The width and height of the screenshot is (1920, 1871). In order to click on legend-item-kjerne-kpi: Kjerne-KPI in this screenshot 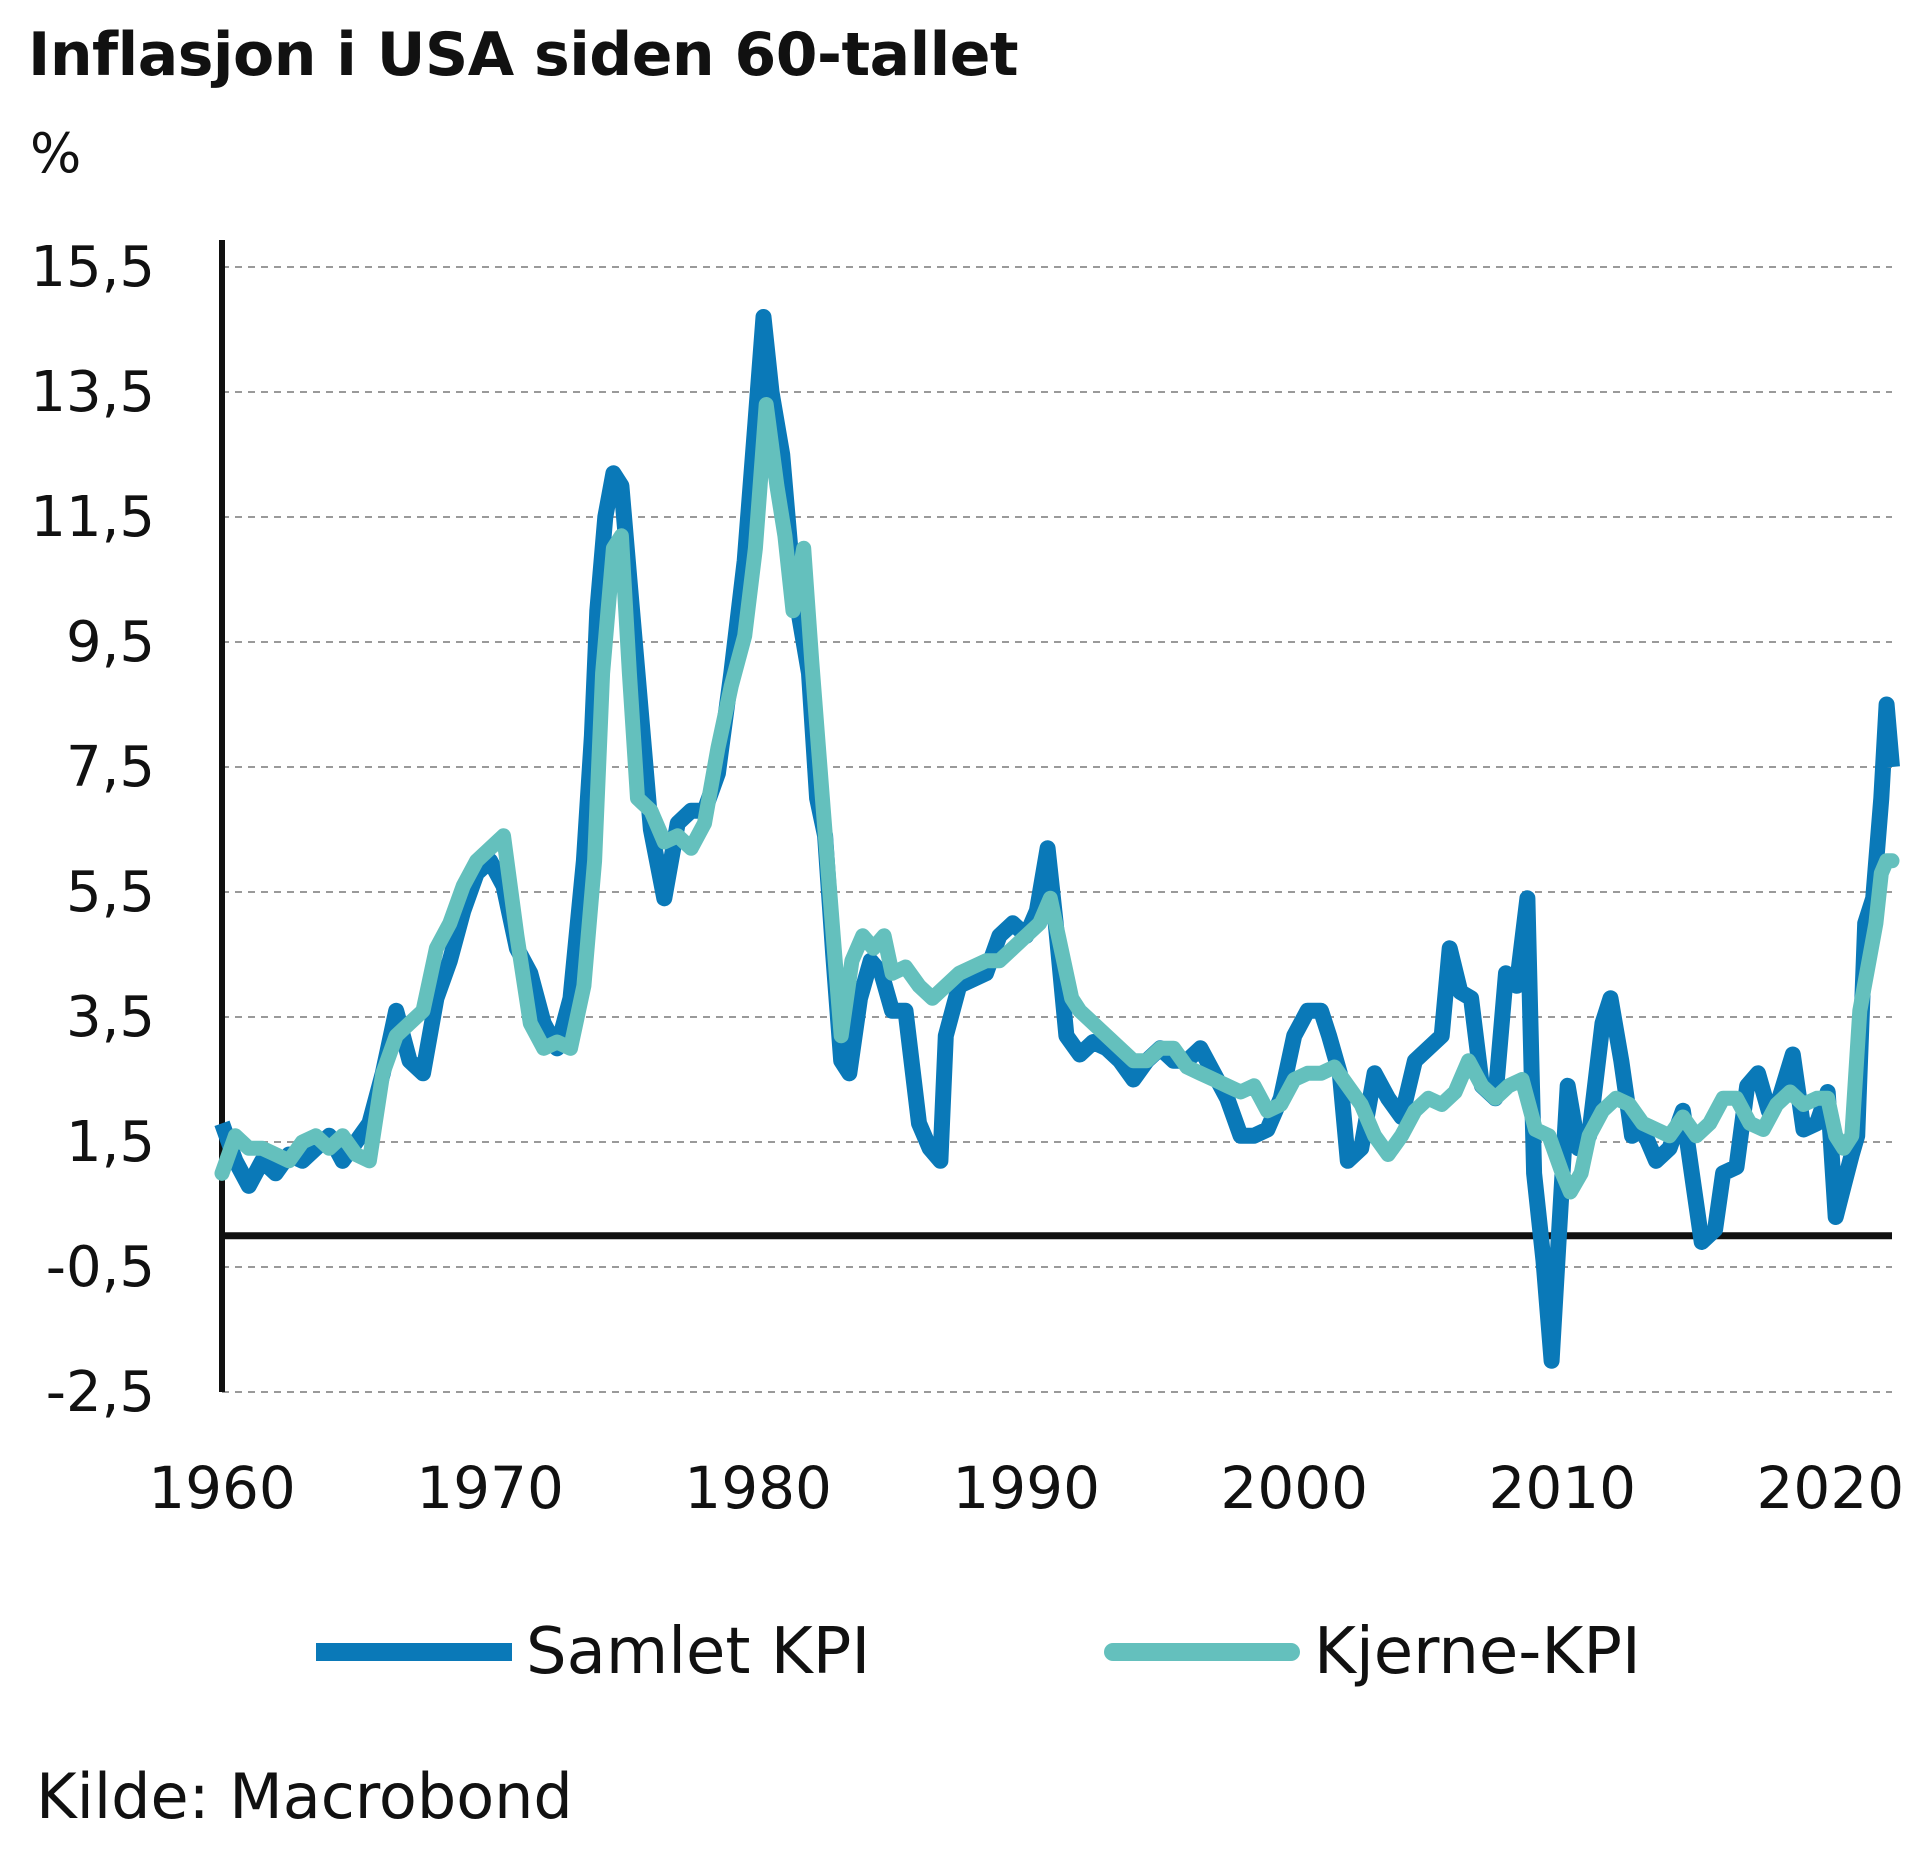, I will do `click(1372, 1652)`.